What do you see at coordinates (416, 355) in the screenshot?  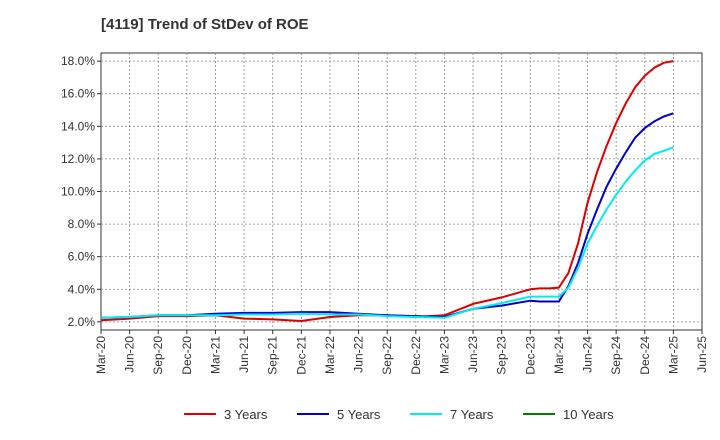 I see `x-tick-label: Dec-22` at bounding box center [416, 355].